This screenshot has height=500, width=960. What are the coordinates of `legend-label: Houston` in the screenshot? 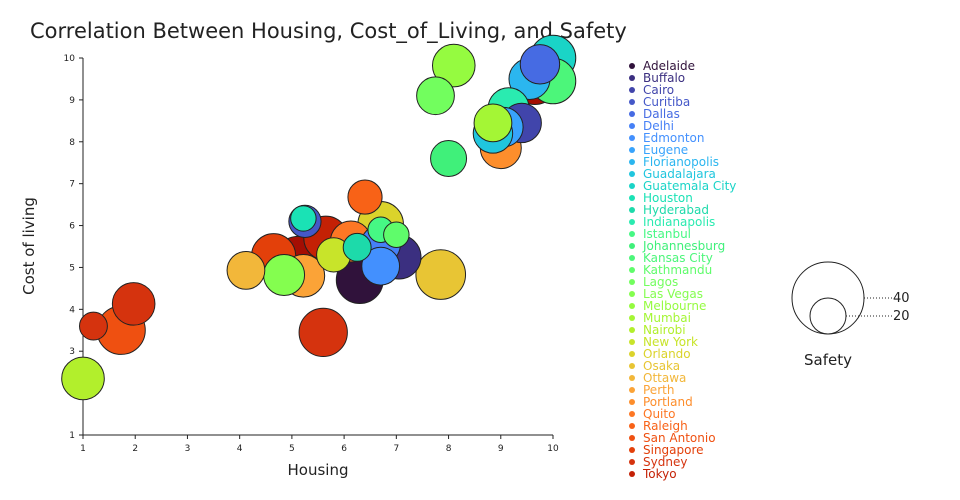 It's located at (668, 198).